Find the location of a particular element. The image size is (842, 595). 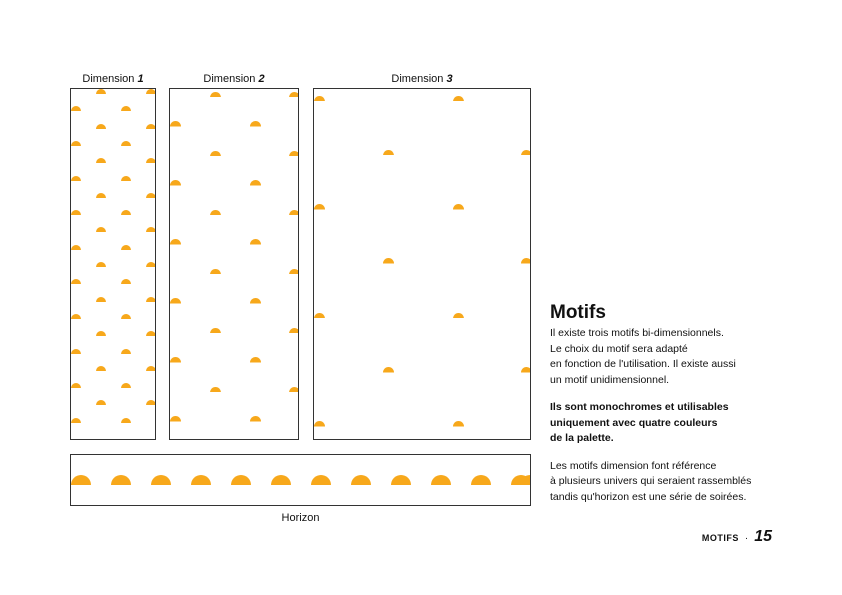

dimension-1-label: Dimension 1 is located at coordinates (113, 79).